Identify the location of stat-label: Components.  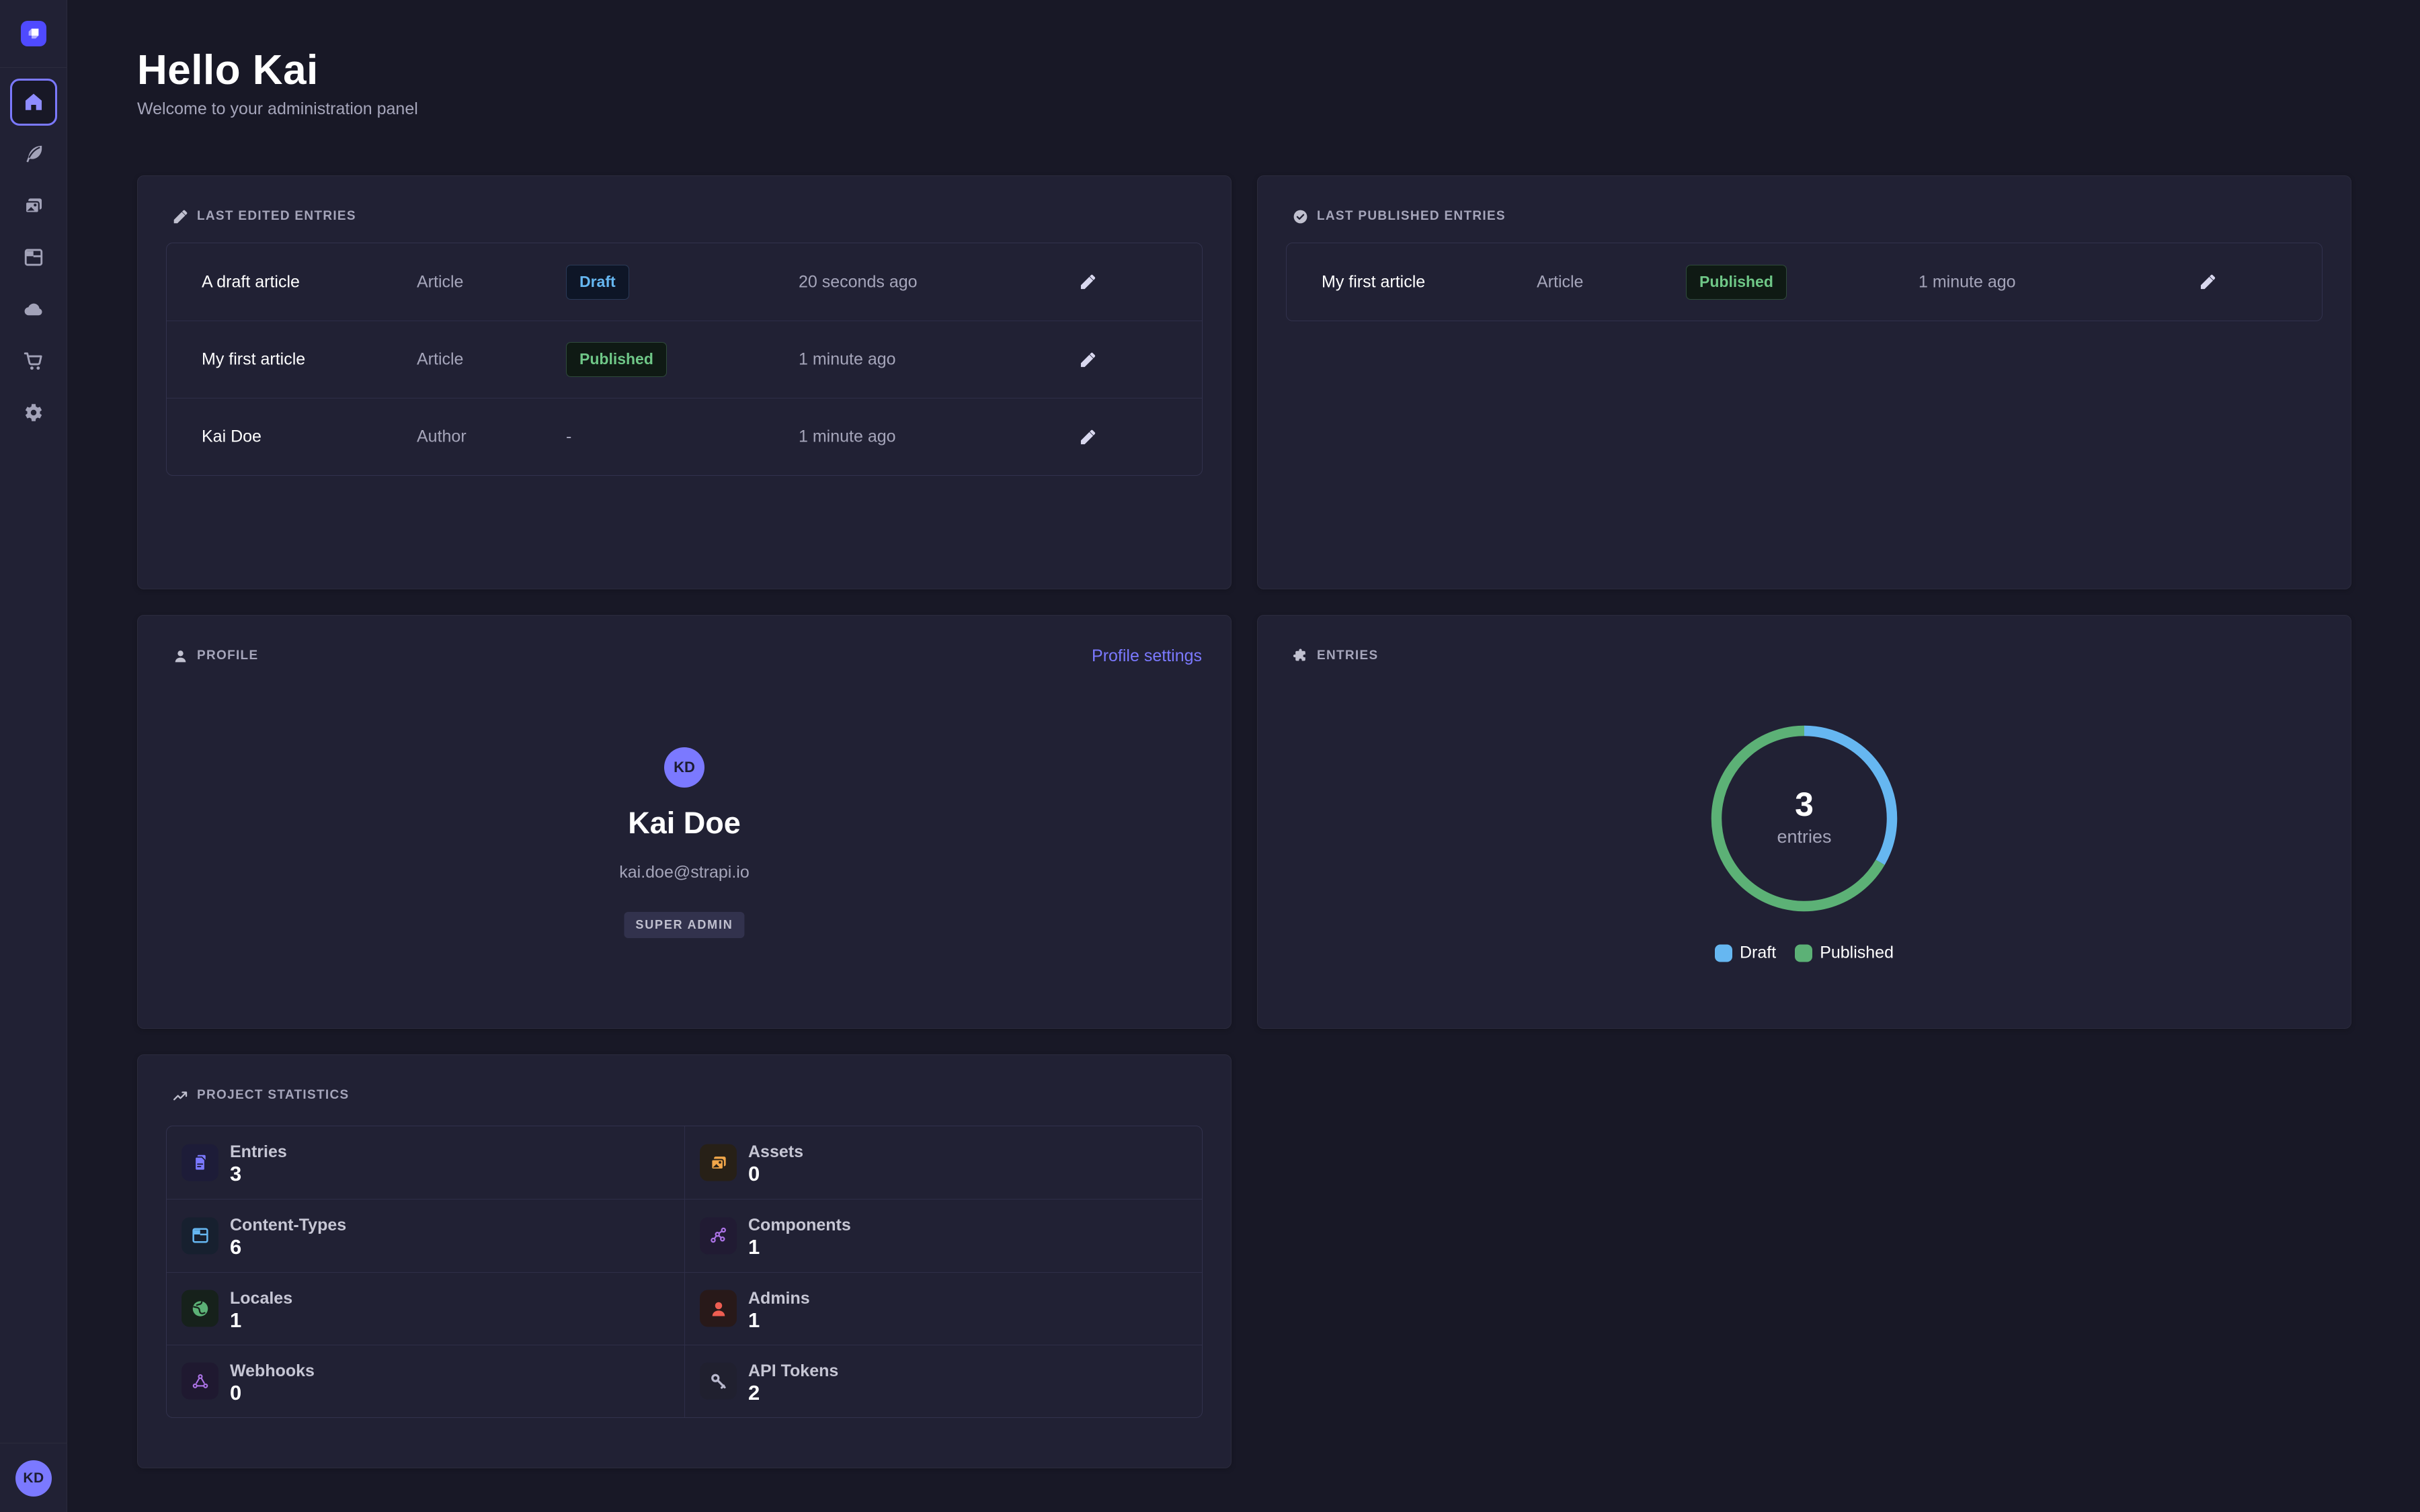
(799, 1226).